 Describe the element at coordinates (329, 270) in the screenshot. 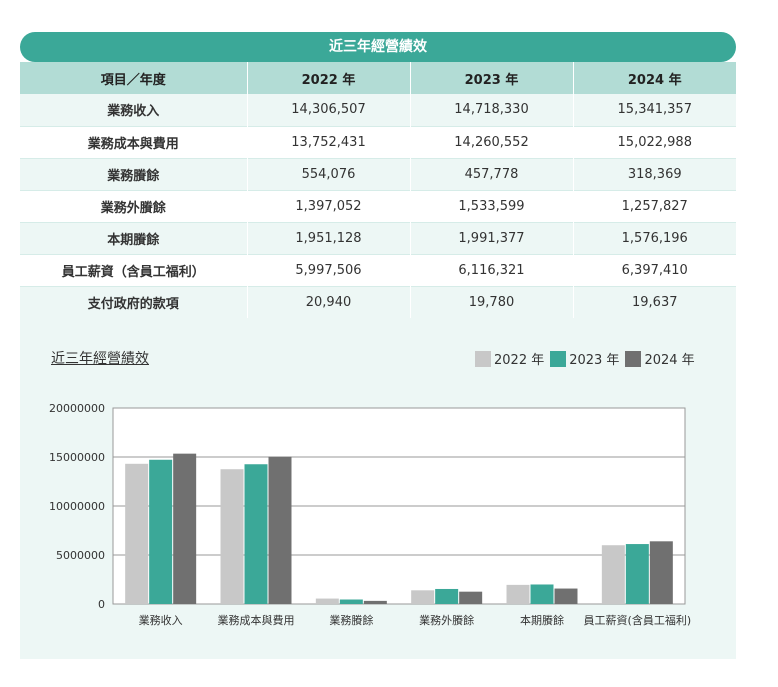

I see `cell-value: 5,997,506` at that location.